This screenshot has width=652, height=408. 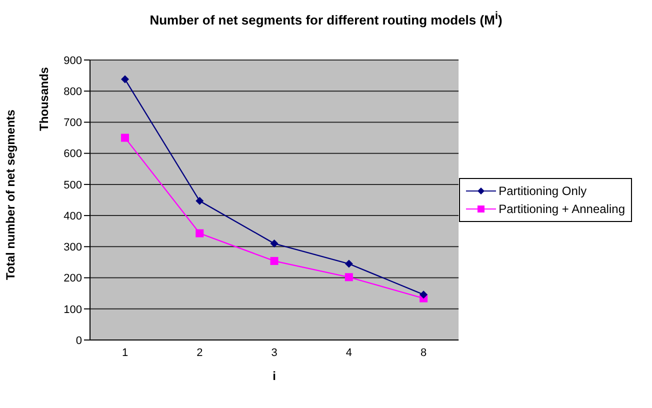 What do you see at coordinates (73, 154) in the screenshot?
I see `y-tick-label: 600` at bounding box center [73, 154].